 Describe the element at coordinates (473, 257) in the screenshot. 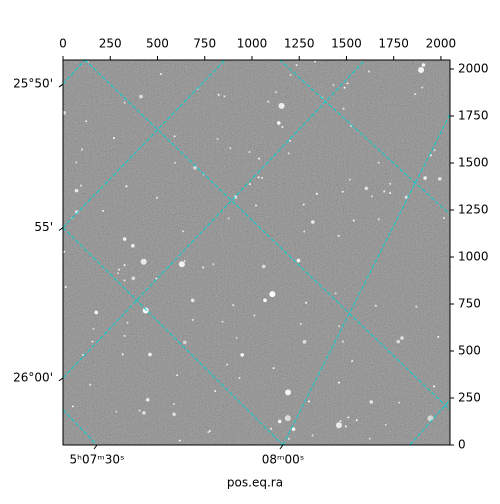

I see `y-tick-label: 1000` at that location.